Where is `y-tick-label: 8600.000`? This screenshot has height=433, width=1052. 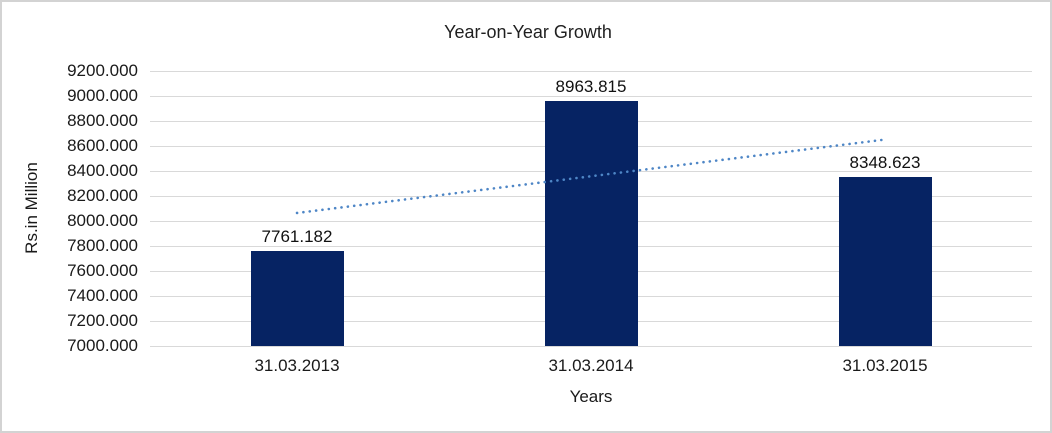
y-tick-label: 8600.000 is located at coordinates (102, 145).